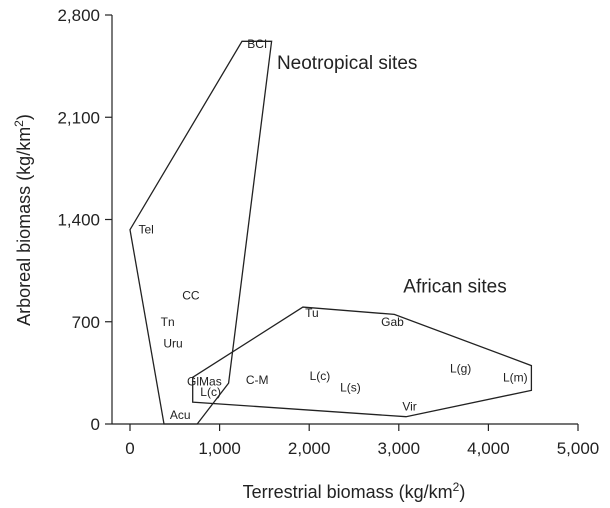  Describe the element at coordinates (350, 387) in the screenshot. I see `site-label: L(s)` at that location.